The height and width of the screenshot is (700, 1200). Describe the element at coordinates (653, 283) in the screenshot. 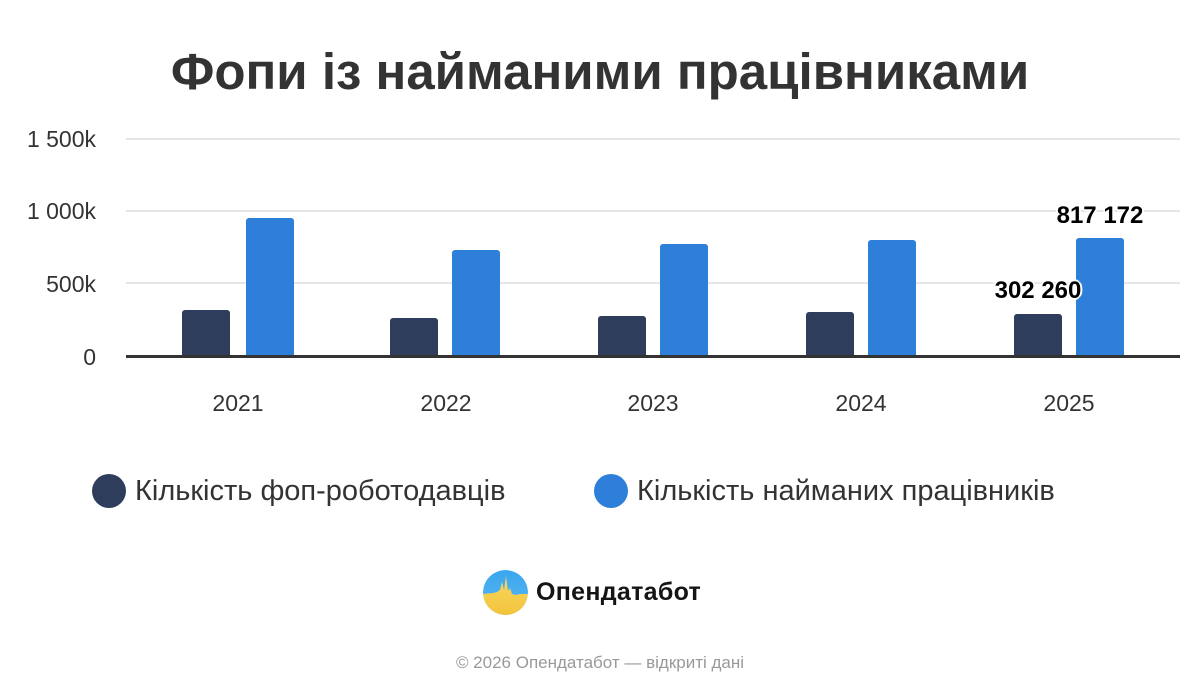

I see `gridline-500k` at that location.